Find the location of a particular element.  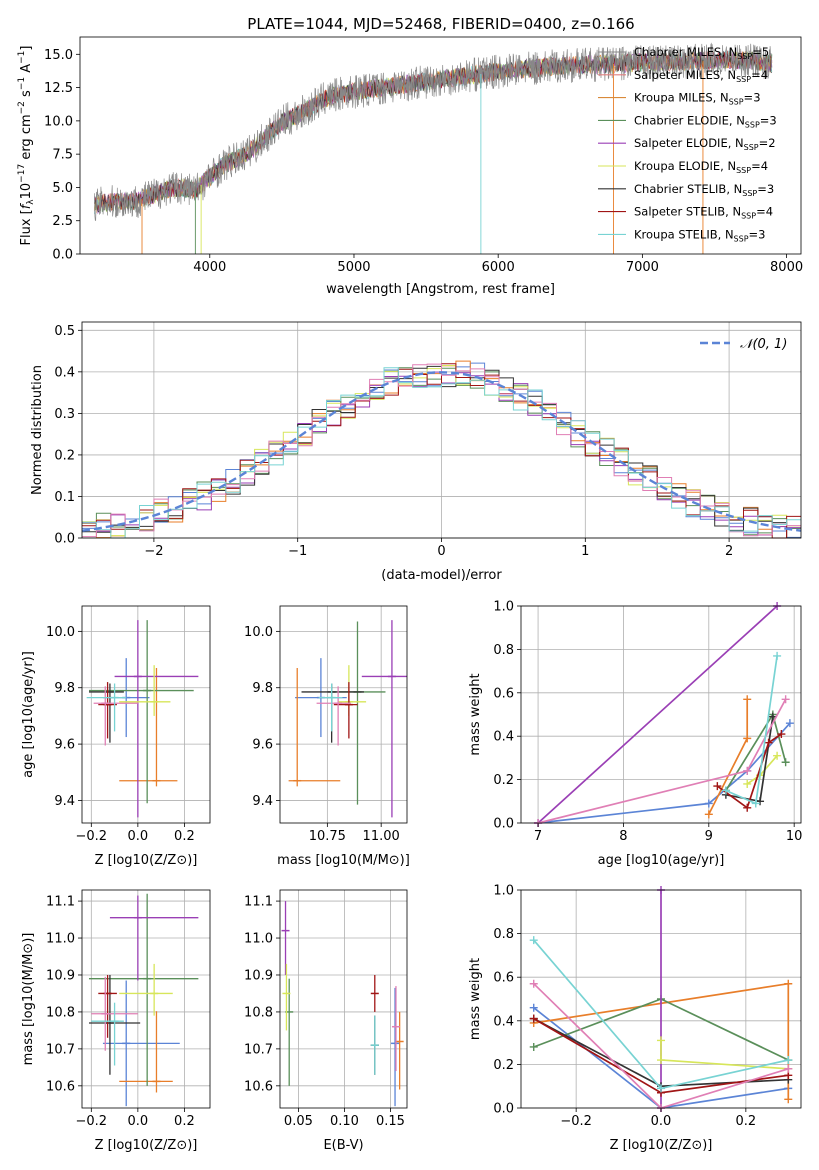

y-axis-label-part: s is located at coordinates (26, 95).